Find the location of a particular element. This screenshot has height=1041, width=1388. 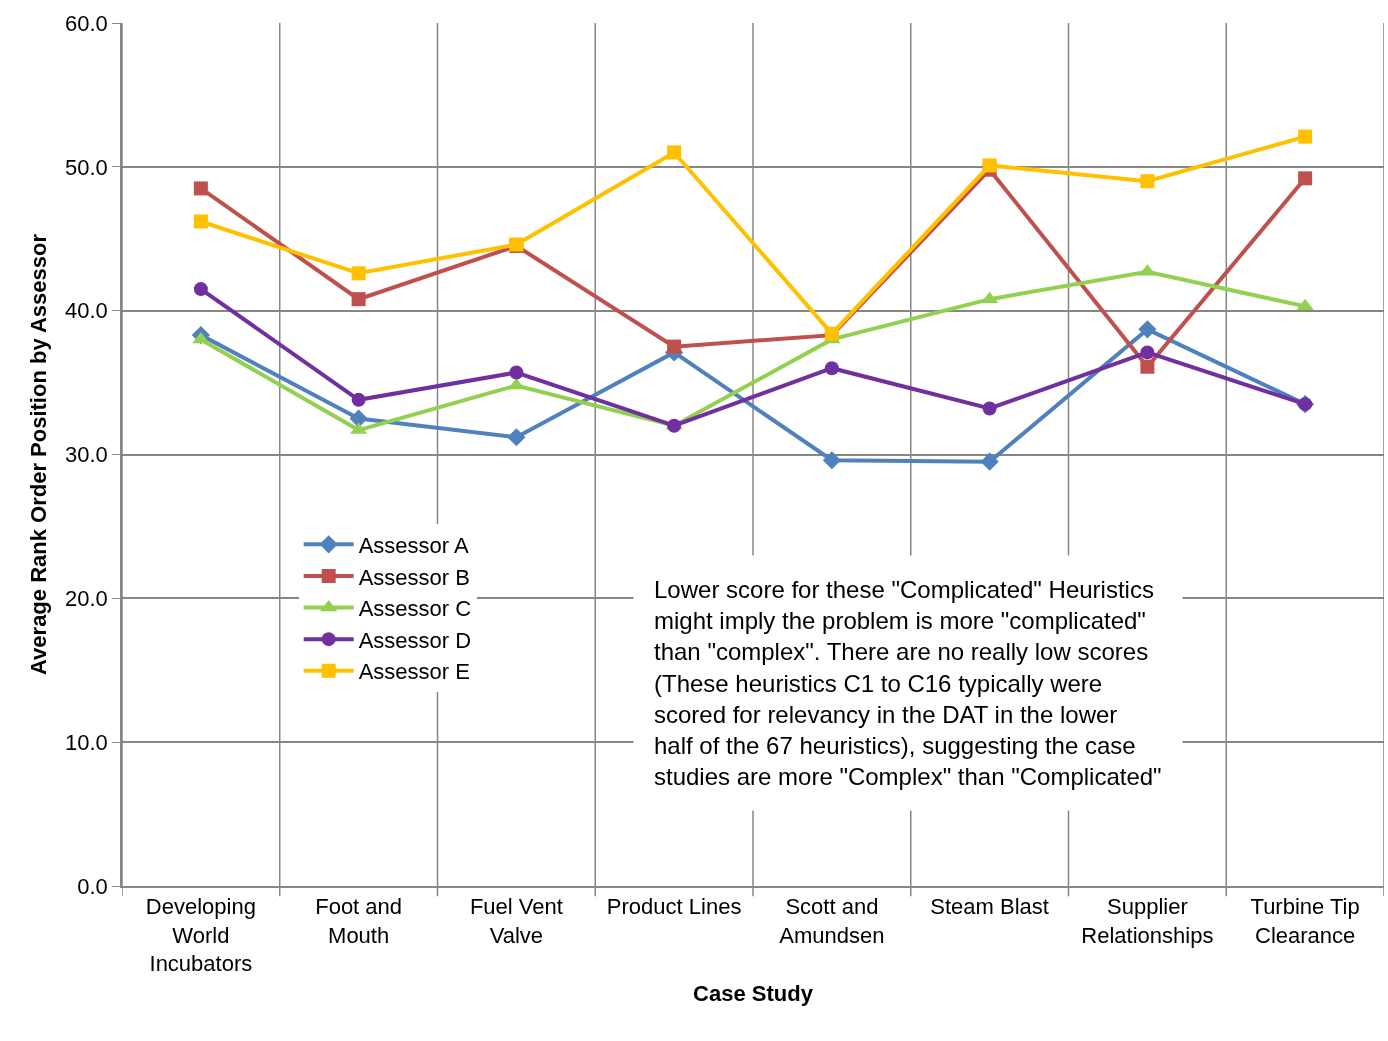

legend-label: Assessor D is located at coordinates (415, 640).